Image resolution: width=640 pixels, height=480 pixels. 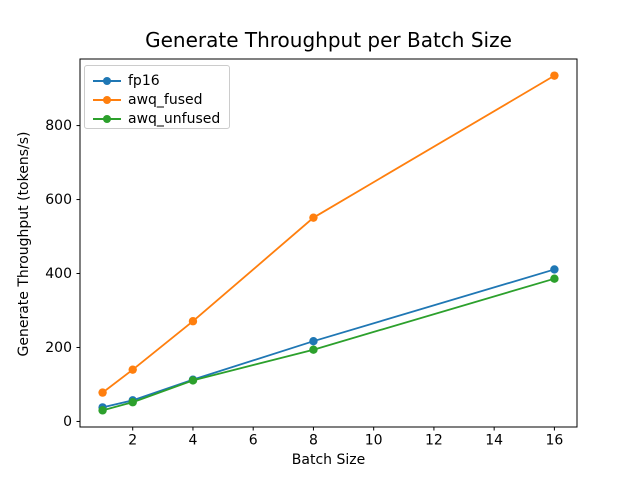 I want to click on x-tick-label: 10, so click(x=374, y=441).